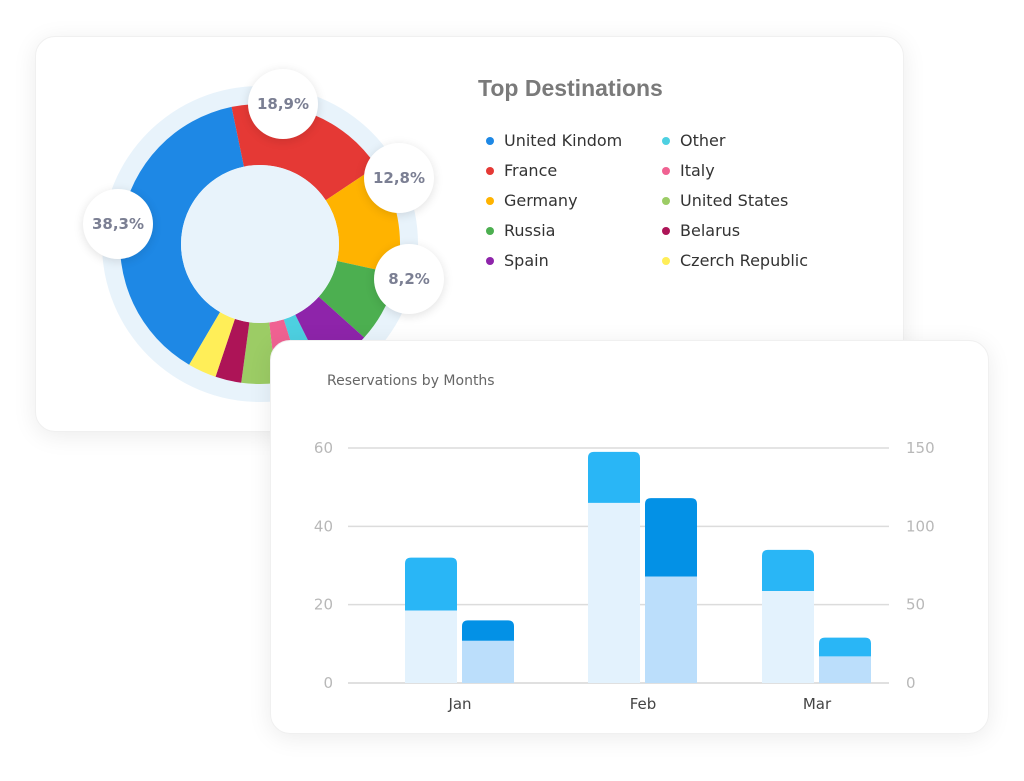  What do you see at coordinates (459, 704) in the screenshot?
I see `x-tick-label: Jan` at bounding box center [459, 704].